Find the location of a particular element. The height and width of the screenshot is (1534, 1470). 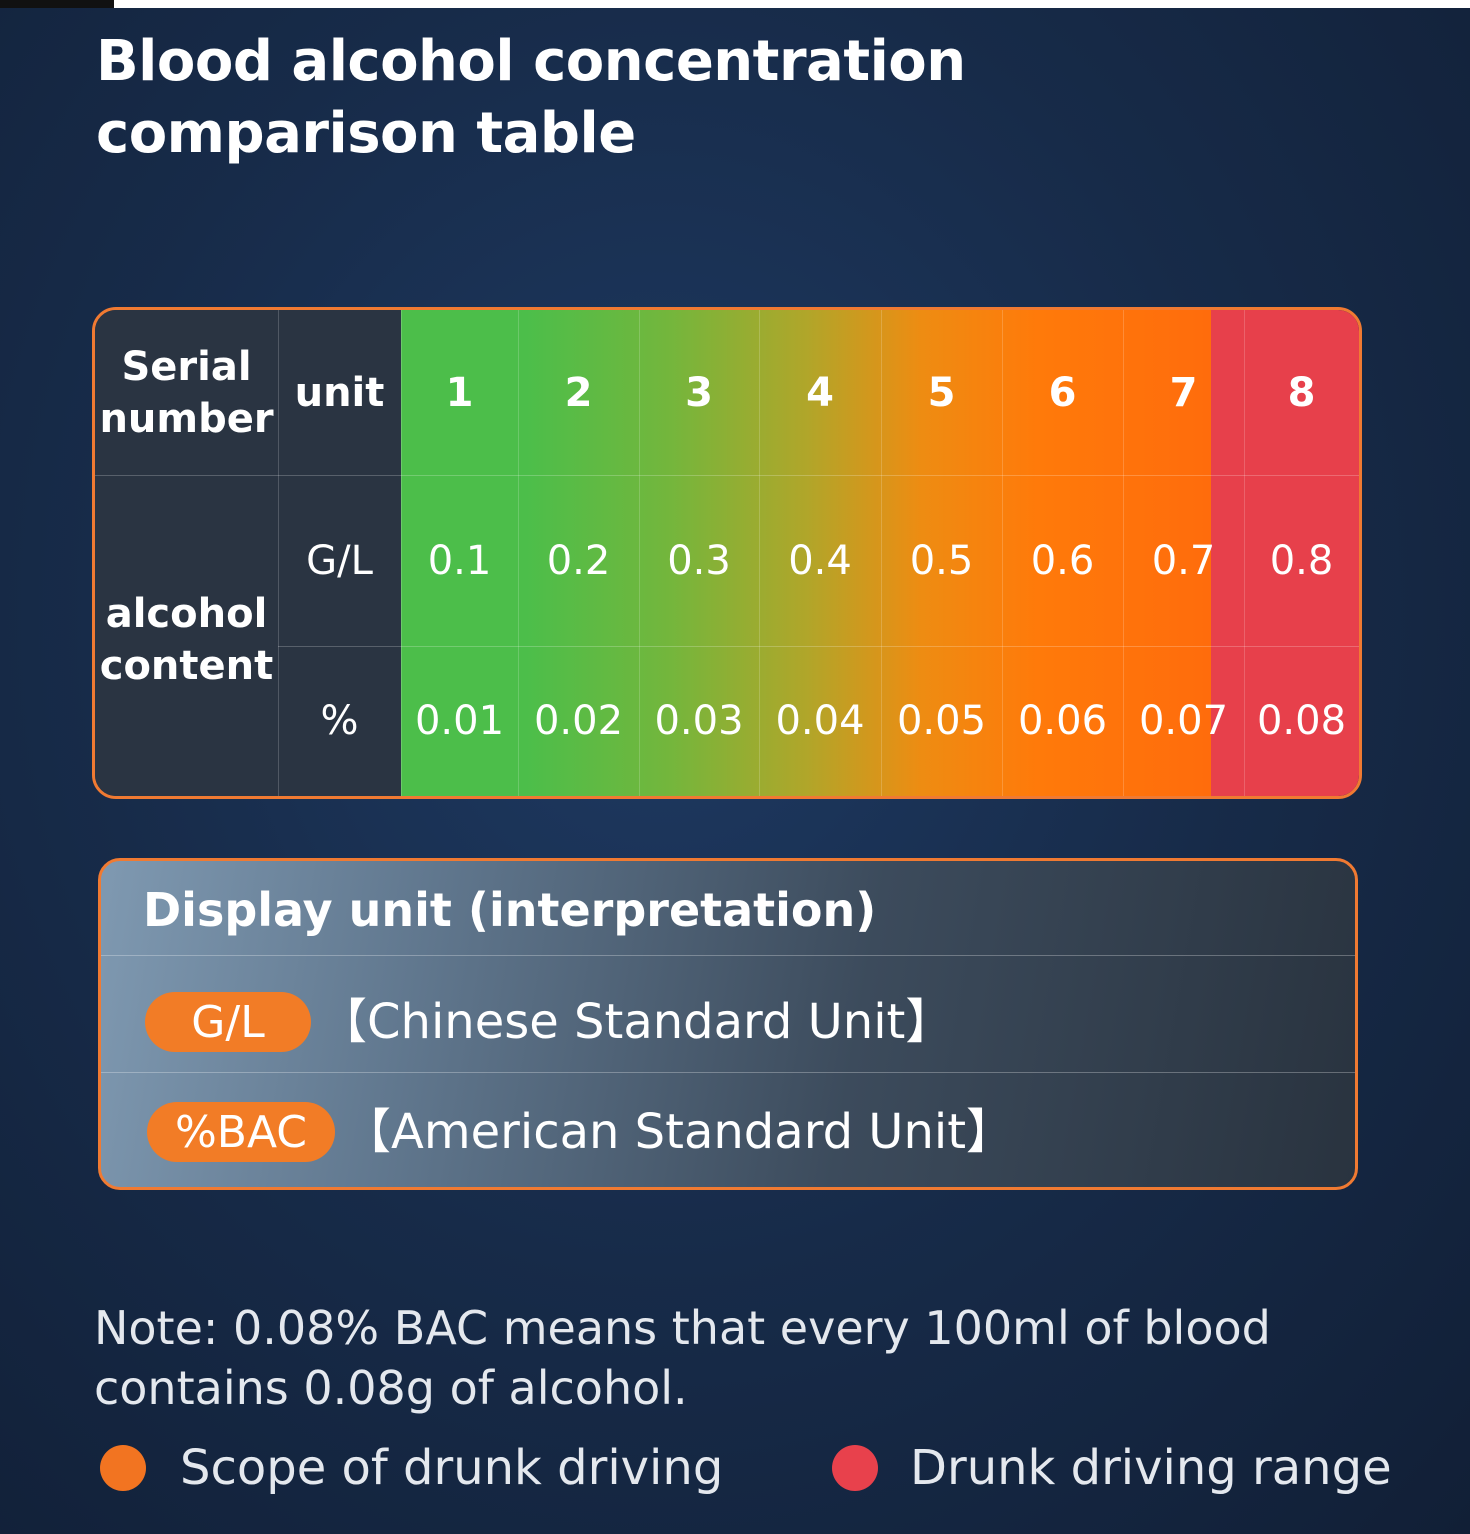

percent-value-cell: 0.03 is located at coordinates (699, 721).